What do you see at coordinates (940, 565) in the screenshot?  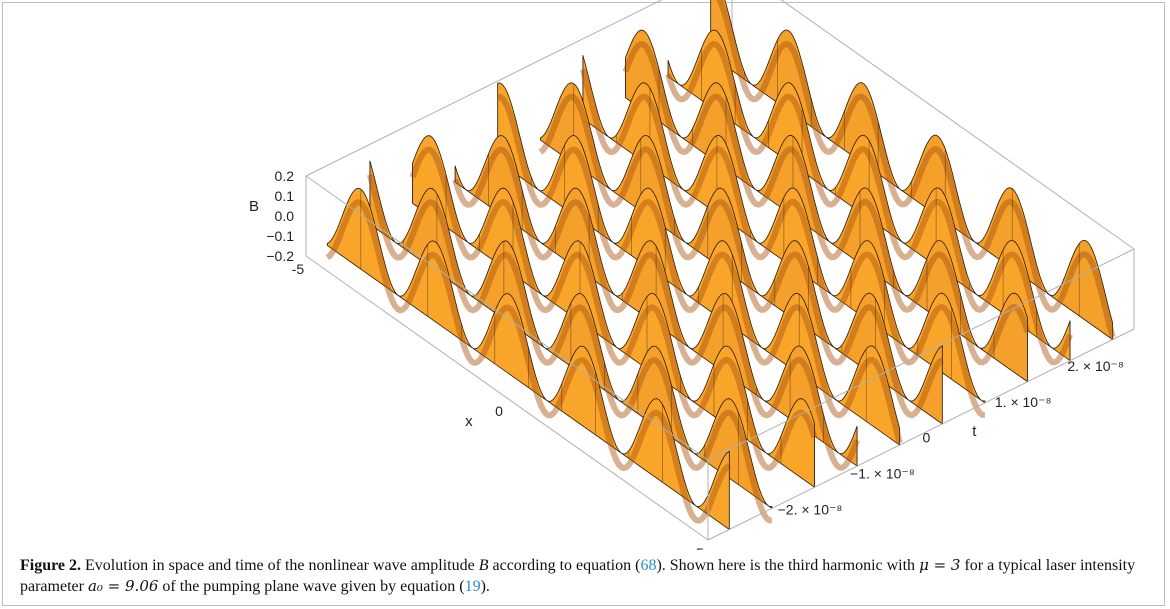 I see `mu-equation: μ = 3` at bounding box center [940, 565].